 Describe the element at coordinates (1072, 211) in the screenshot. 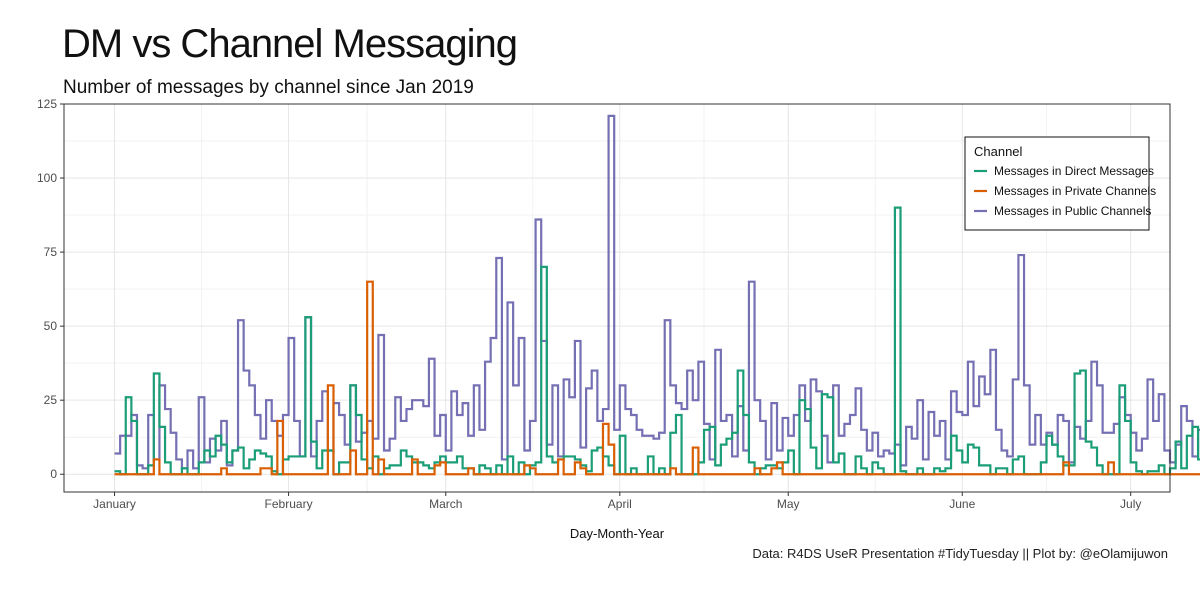

I see `legend-label: Messages in Public Channels` at that location.